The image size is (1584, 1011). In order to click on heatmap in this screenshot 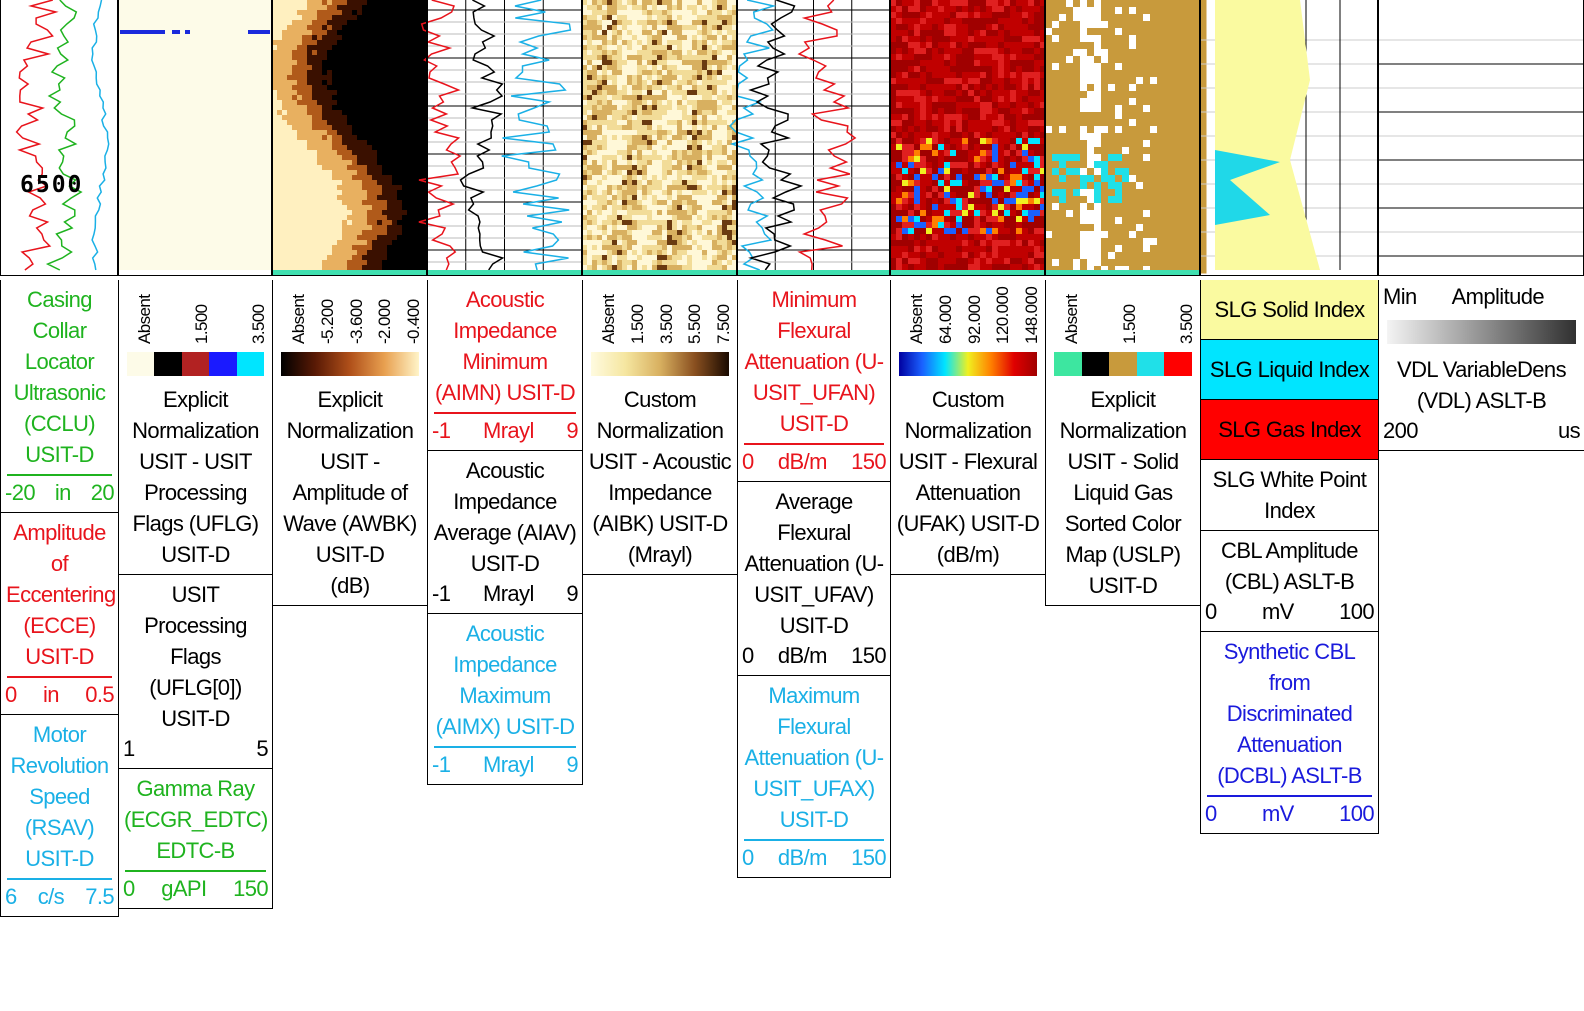, I will do `click(350, 135)`.